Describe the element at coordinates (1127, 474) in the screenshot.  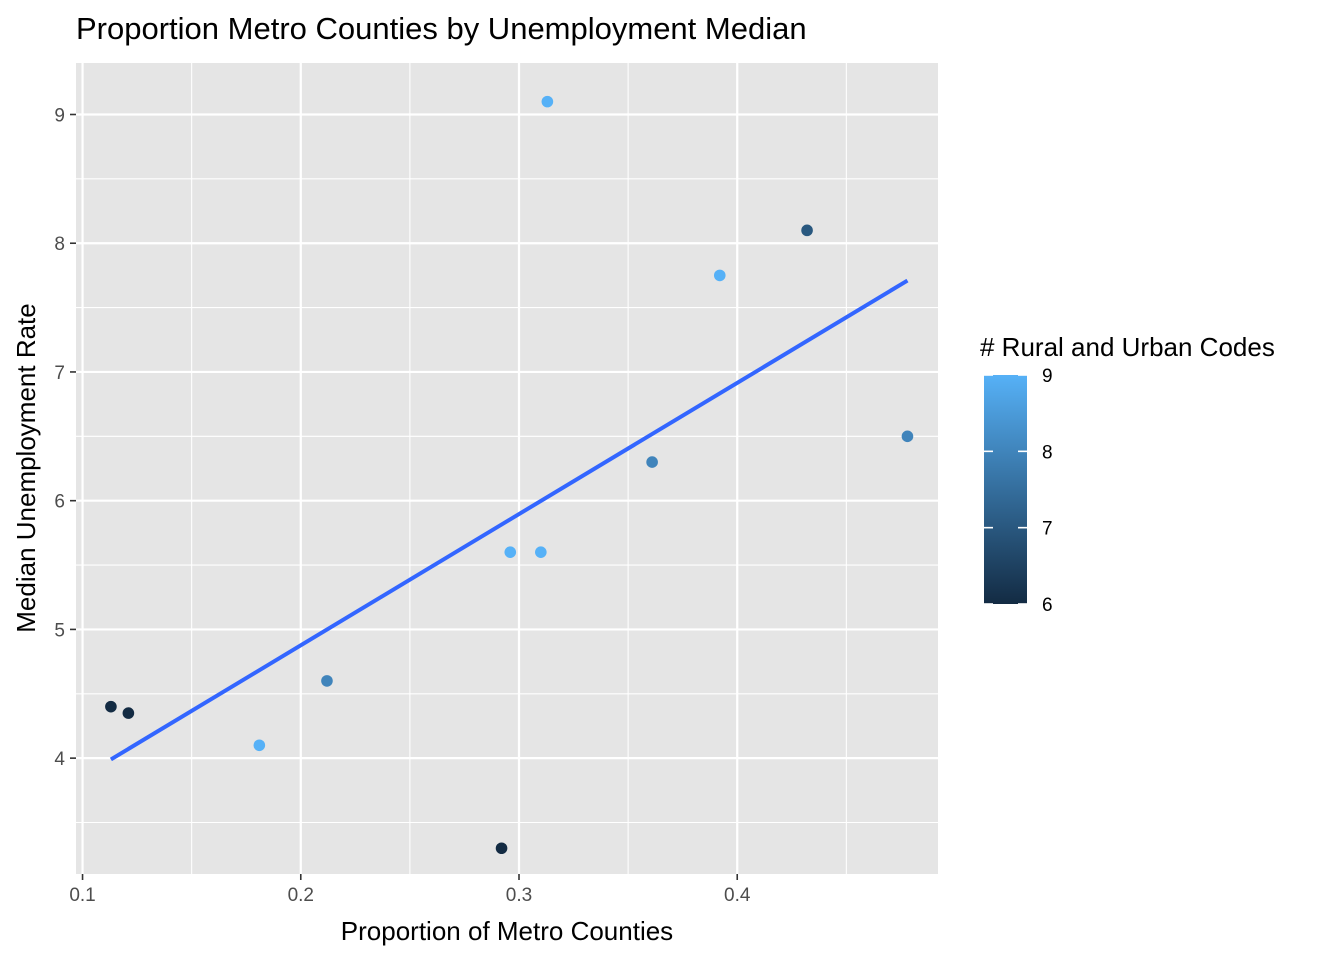
I see `color-legend: # Rural and Urban Codes 6 7 8 9` at that location.